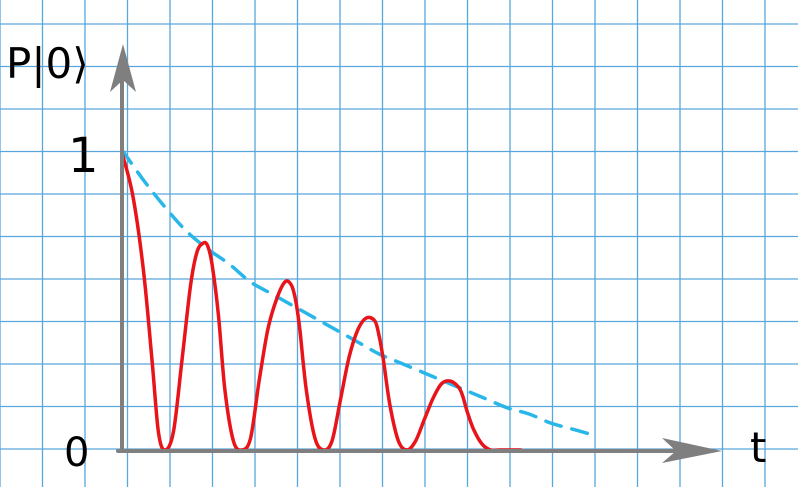 This screenshot has height=487, width=798. What do you see at coordinates (758, 447) in the screenshot?
I see `x-axis-label: t` at bounding box center [758, 447].